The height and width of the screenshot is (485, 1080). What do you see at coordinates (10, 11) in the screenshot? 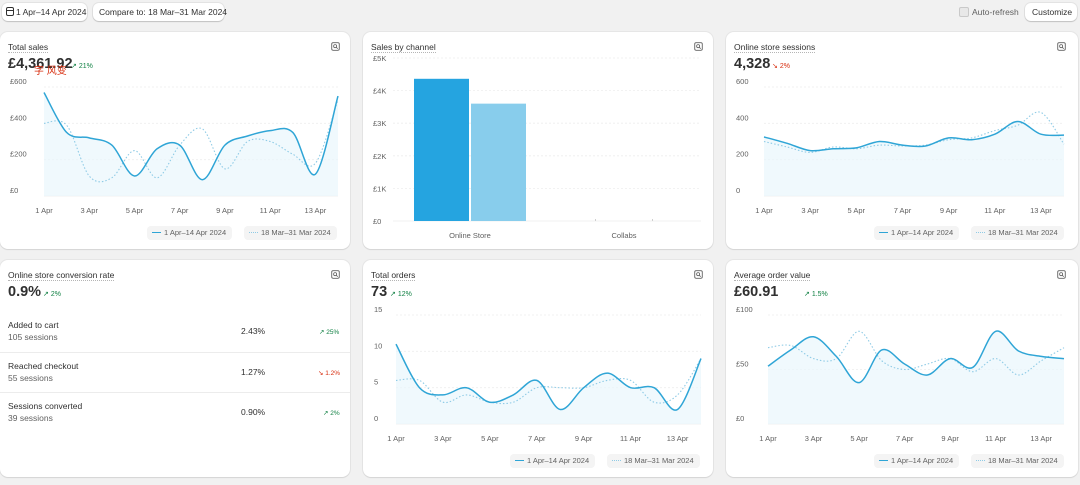
I see `calendar-icon` at bounding box center [10, 11].